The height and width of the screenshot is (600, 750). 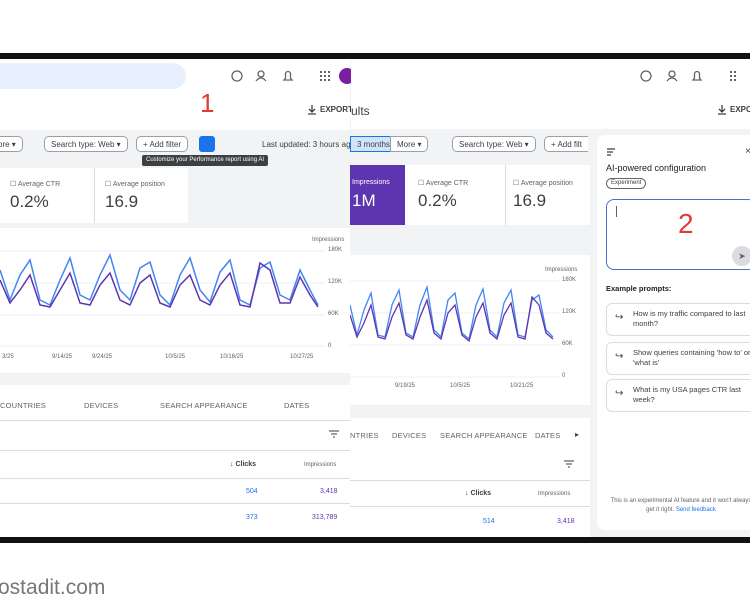 I want to click on page-title: ults, so click(x=360, y=111).